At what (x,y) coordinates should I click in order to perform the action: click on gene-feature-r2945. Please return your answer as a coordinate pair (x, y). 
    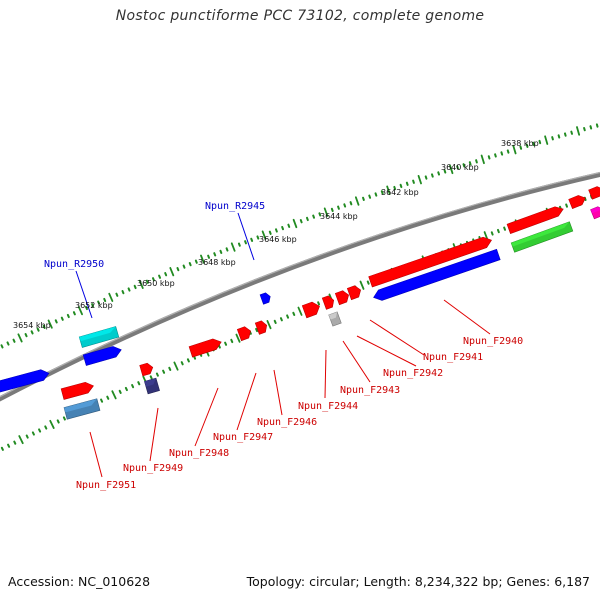
    Looking at the image, I should click on (265, 298).